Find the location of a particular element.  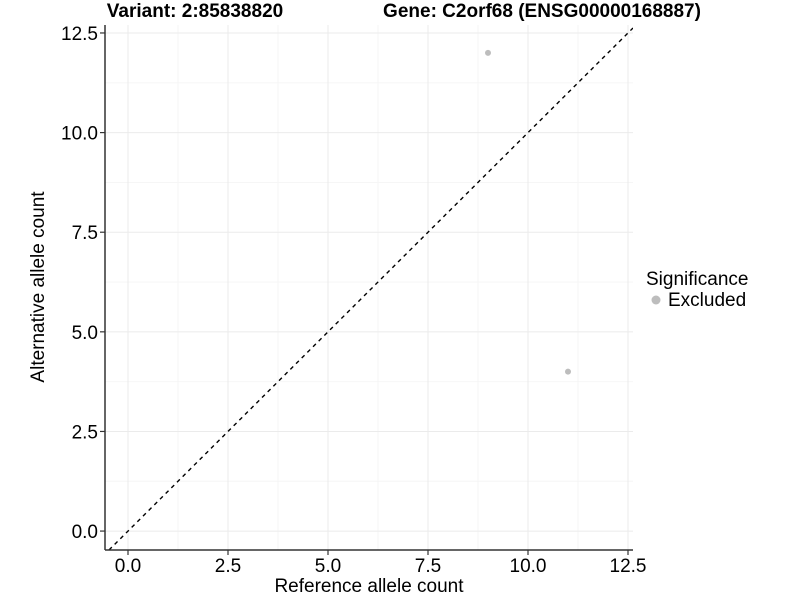

legend-key-excluded-dot is located at coordinates (656, 300).